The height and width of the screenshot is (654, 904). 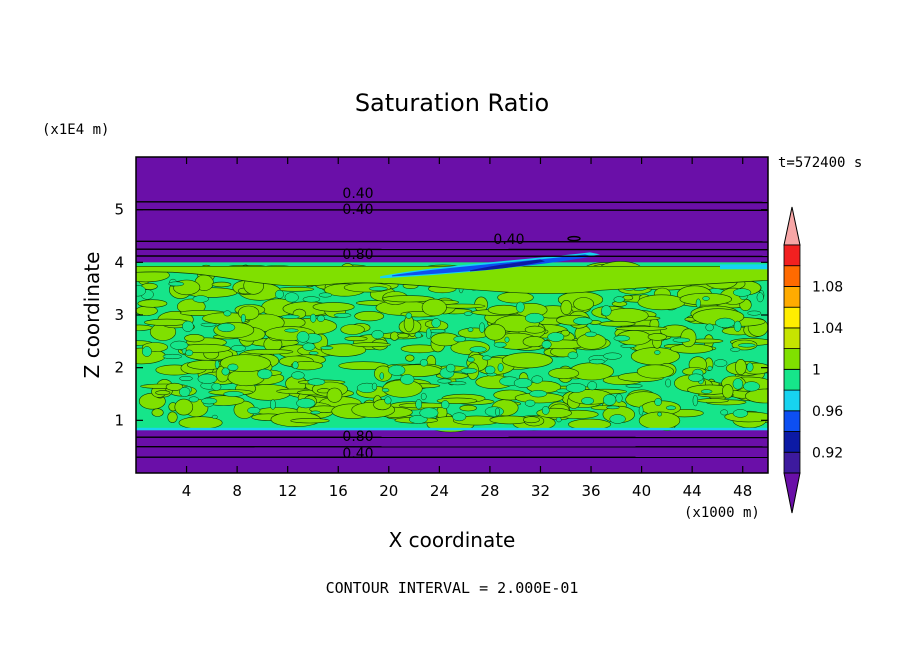 I want to click on x-tick-label: 44, so click(x=692, y=491).